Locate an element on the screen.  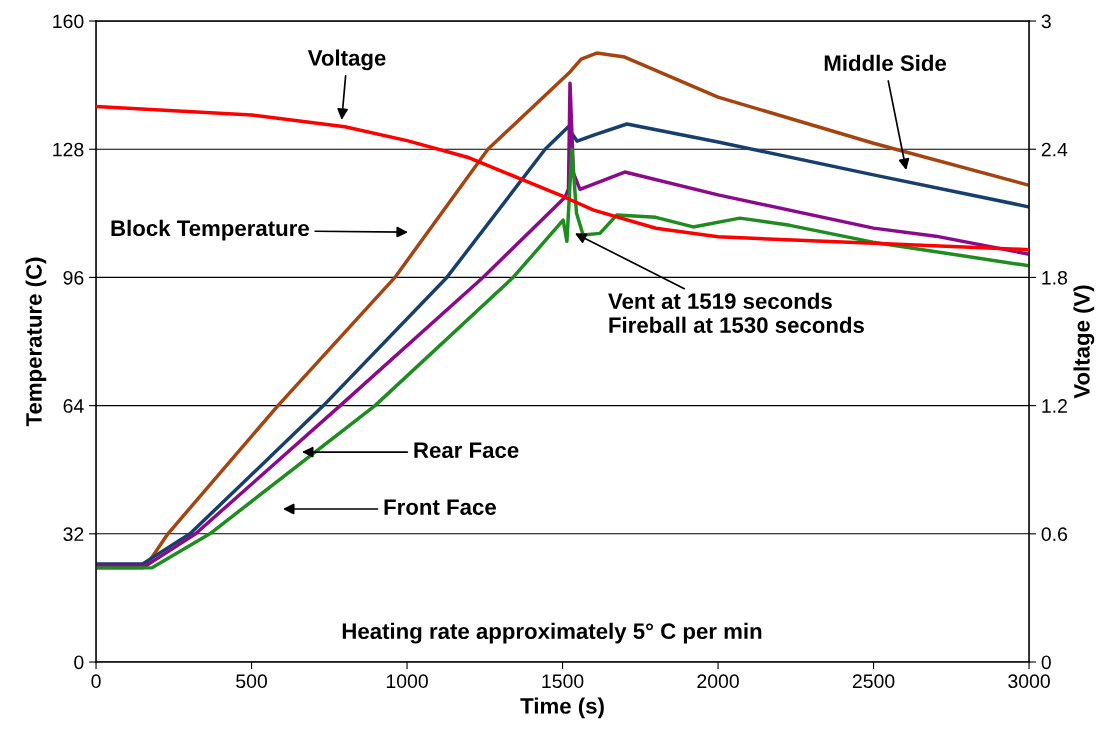
x-tick-label: 2500 is located at coordinates (873, 681).